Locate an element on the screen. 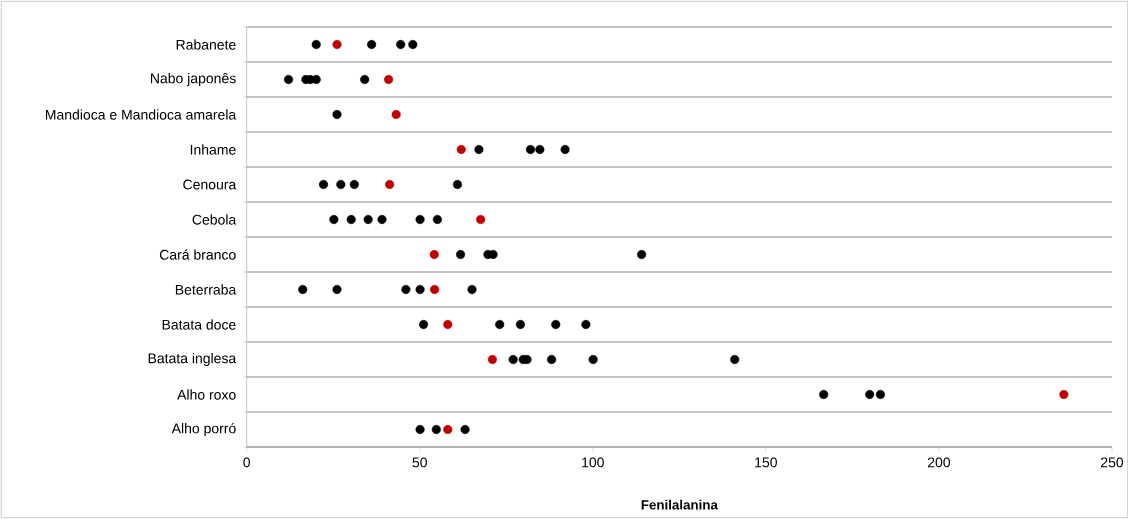  x-tick-label: 0 is located at coordinates (247, 462).